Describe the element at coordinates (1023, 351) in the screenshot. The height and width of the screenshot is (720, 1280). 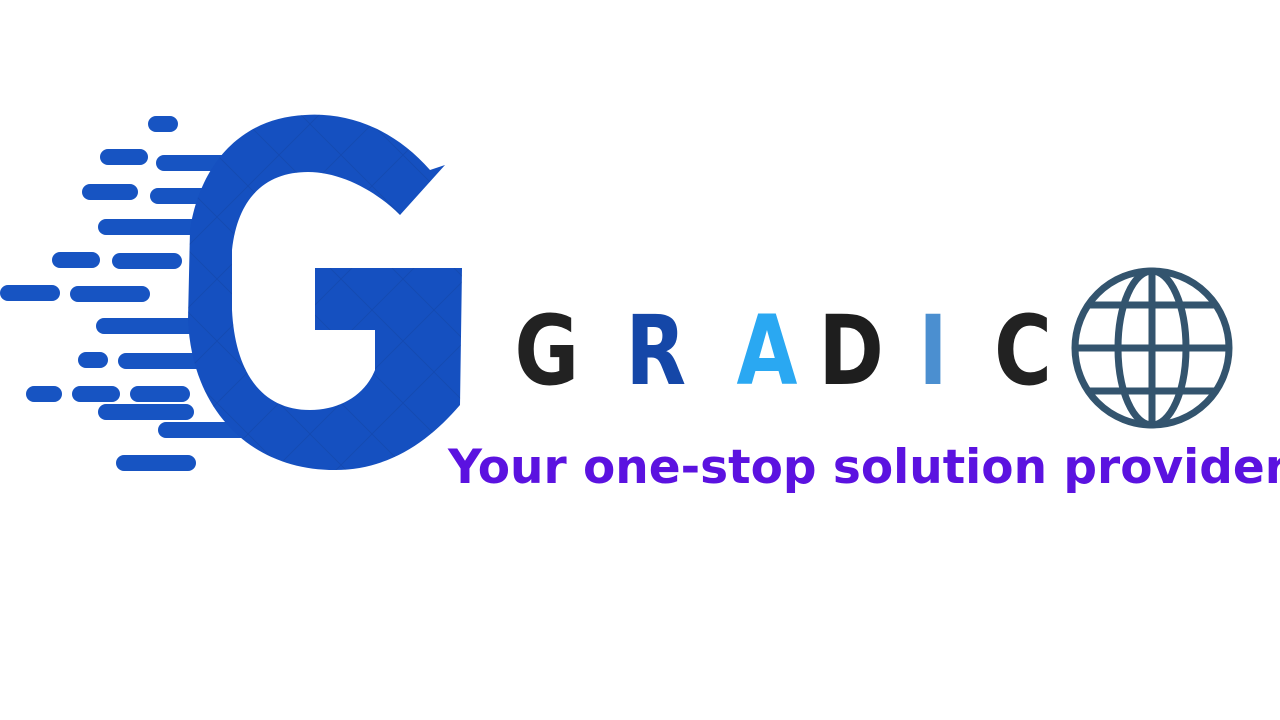
I see `brand-letter-c: C` at that location.